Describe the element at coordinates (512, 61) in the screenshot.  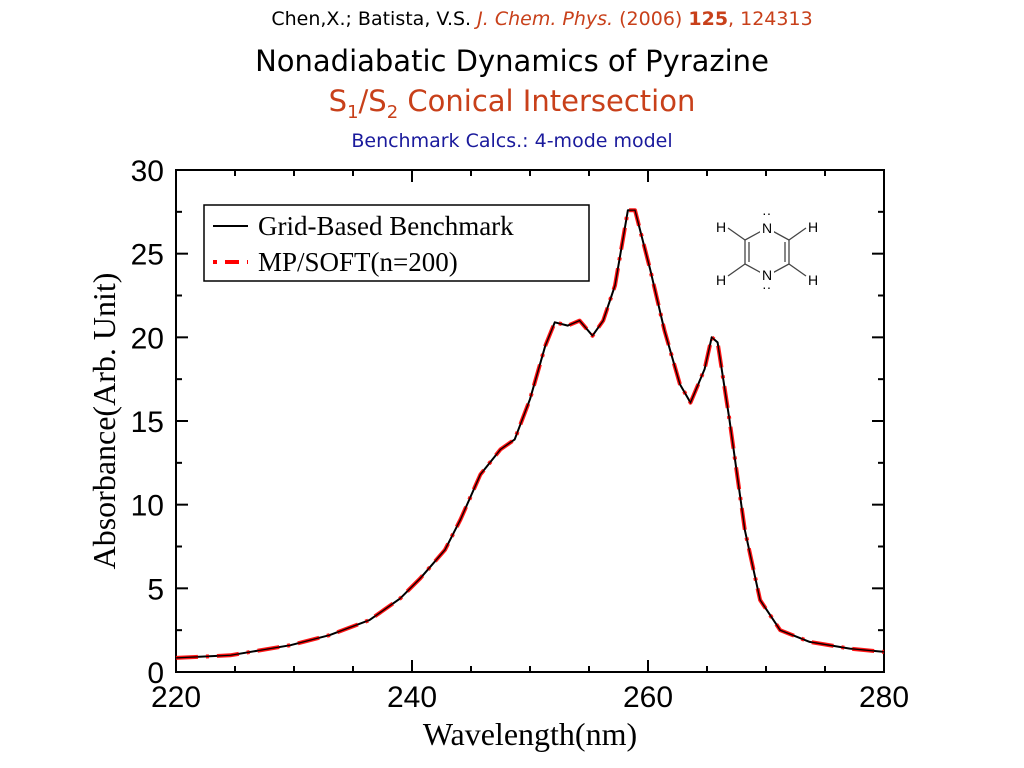
I see `page-title: Nonadiabatic Dynamics of Pyrazine` at that location.